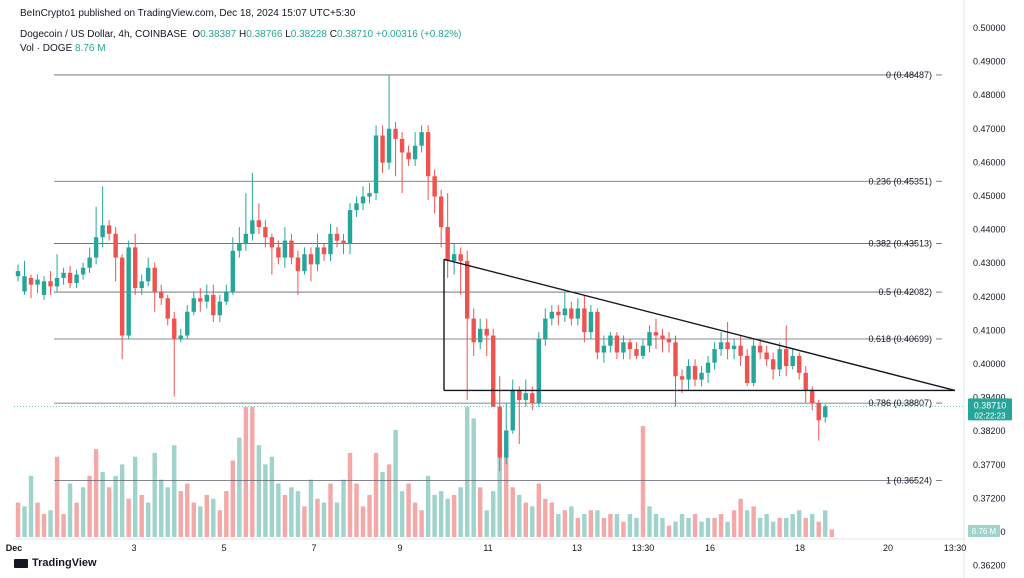  What do you see at coordinates (46, 48) in the screenshot?
I see `volume-label: Vol · DOGE` at bounding box center [46, 48].